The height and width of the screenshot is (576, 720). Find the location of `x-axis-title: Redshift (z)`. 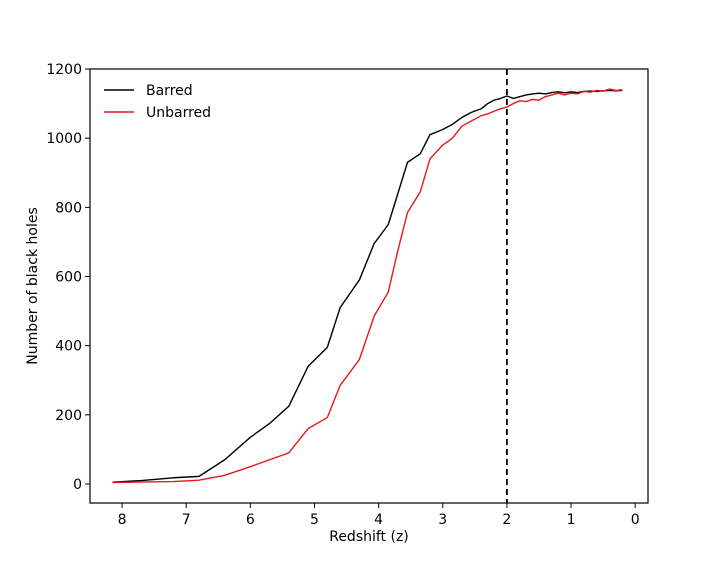

x-axis-title: Redshift (z) is located at coordinates (369, 537).